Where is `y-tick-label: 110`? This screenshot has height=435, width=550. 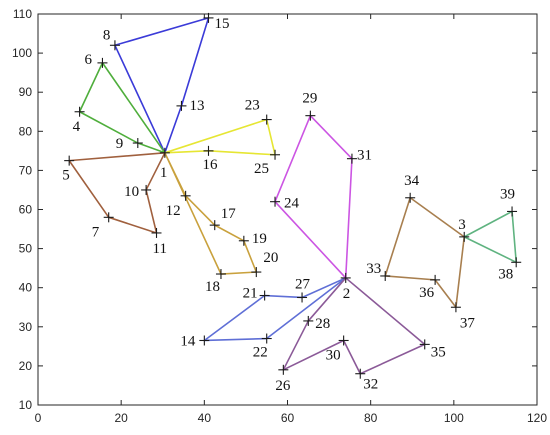 y-tick-label: 110 is located at coordinates (22, 14).